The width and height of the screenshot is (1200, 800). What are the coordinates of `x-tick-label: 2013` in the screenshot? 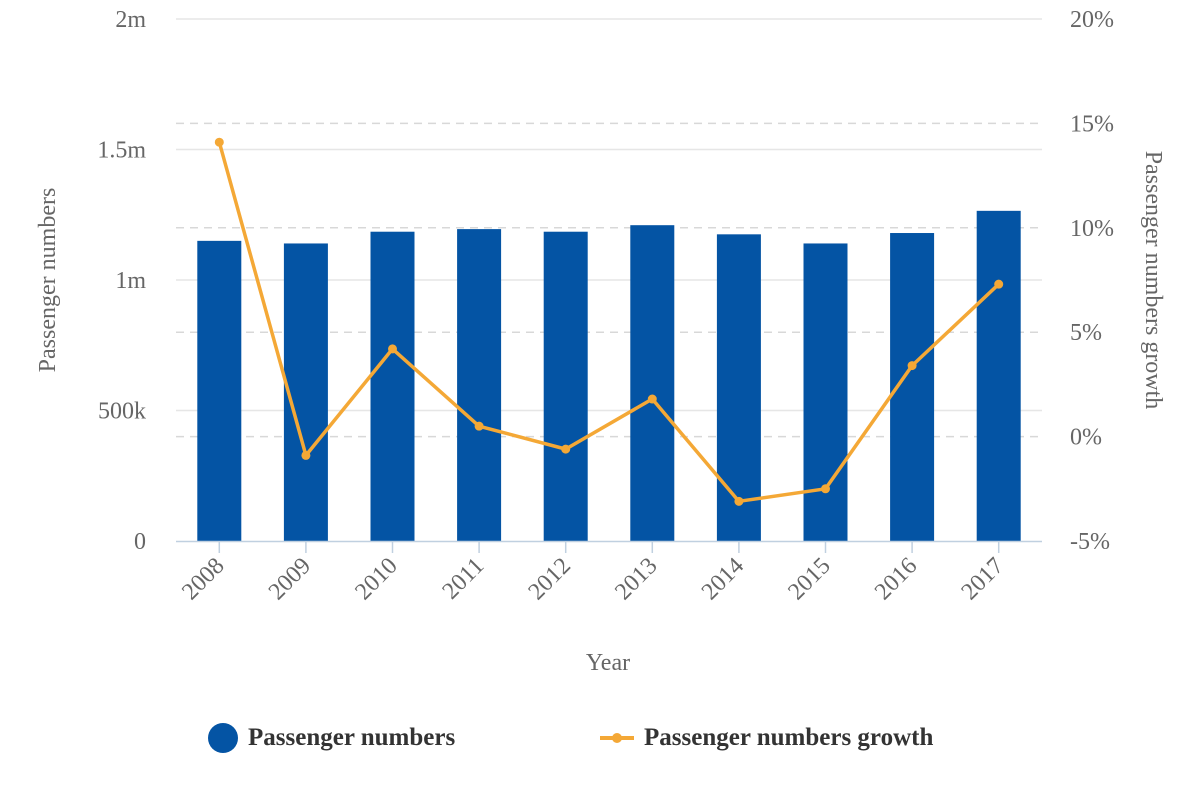 It's located at (636, 579).